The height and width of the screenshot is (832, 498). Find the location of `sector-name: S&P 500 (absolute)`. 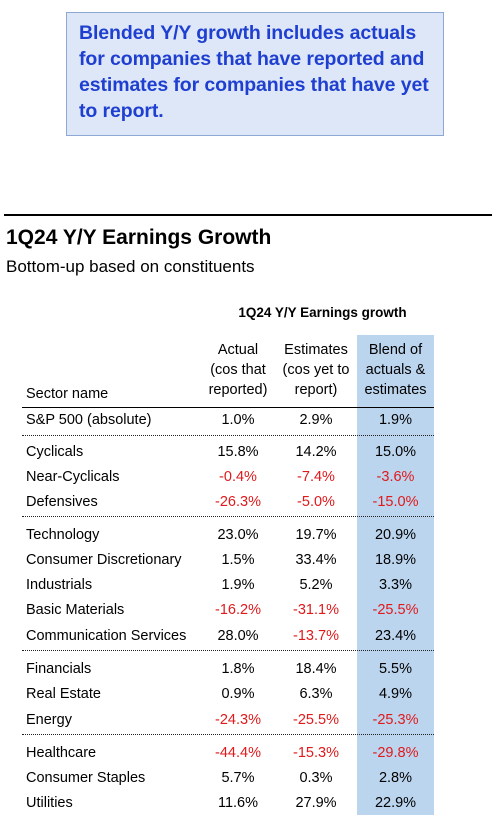

sector-name: S&P 500 (absolute) is located at coordinates (89, 420).